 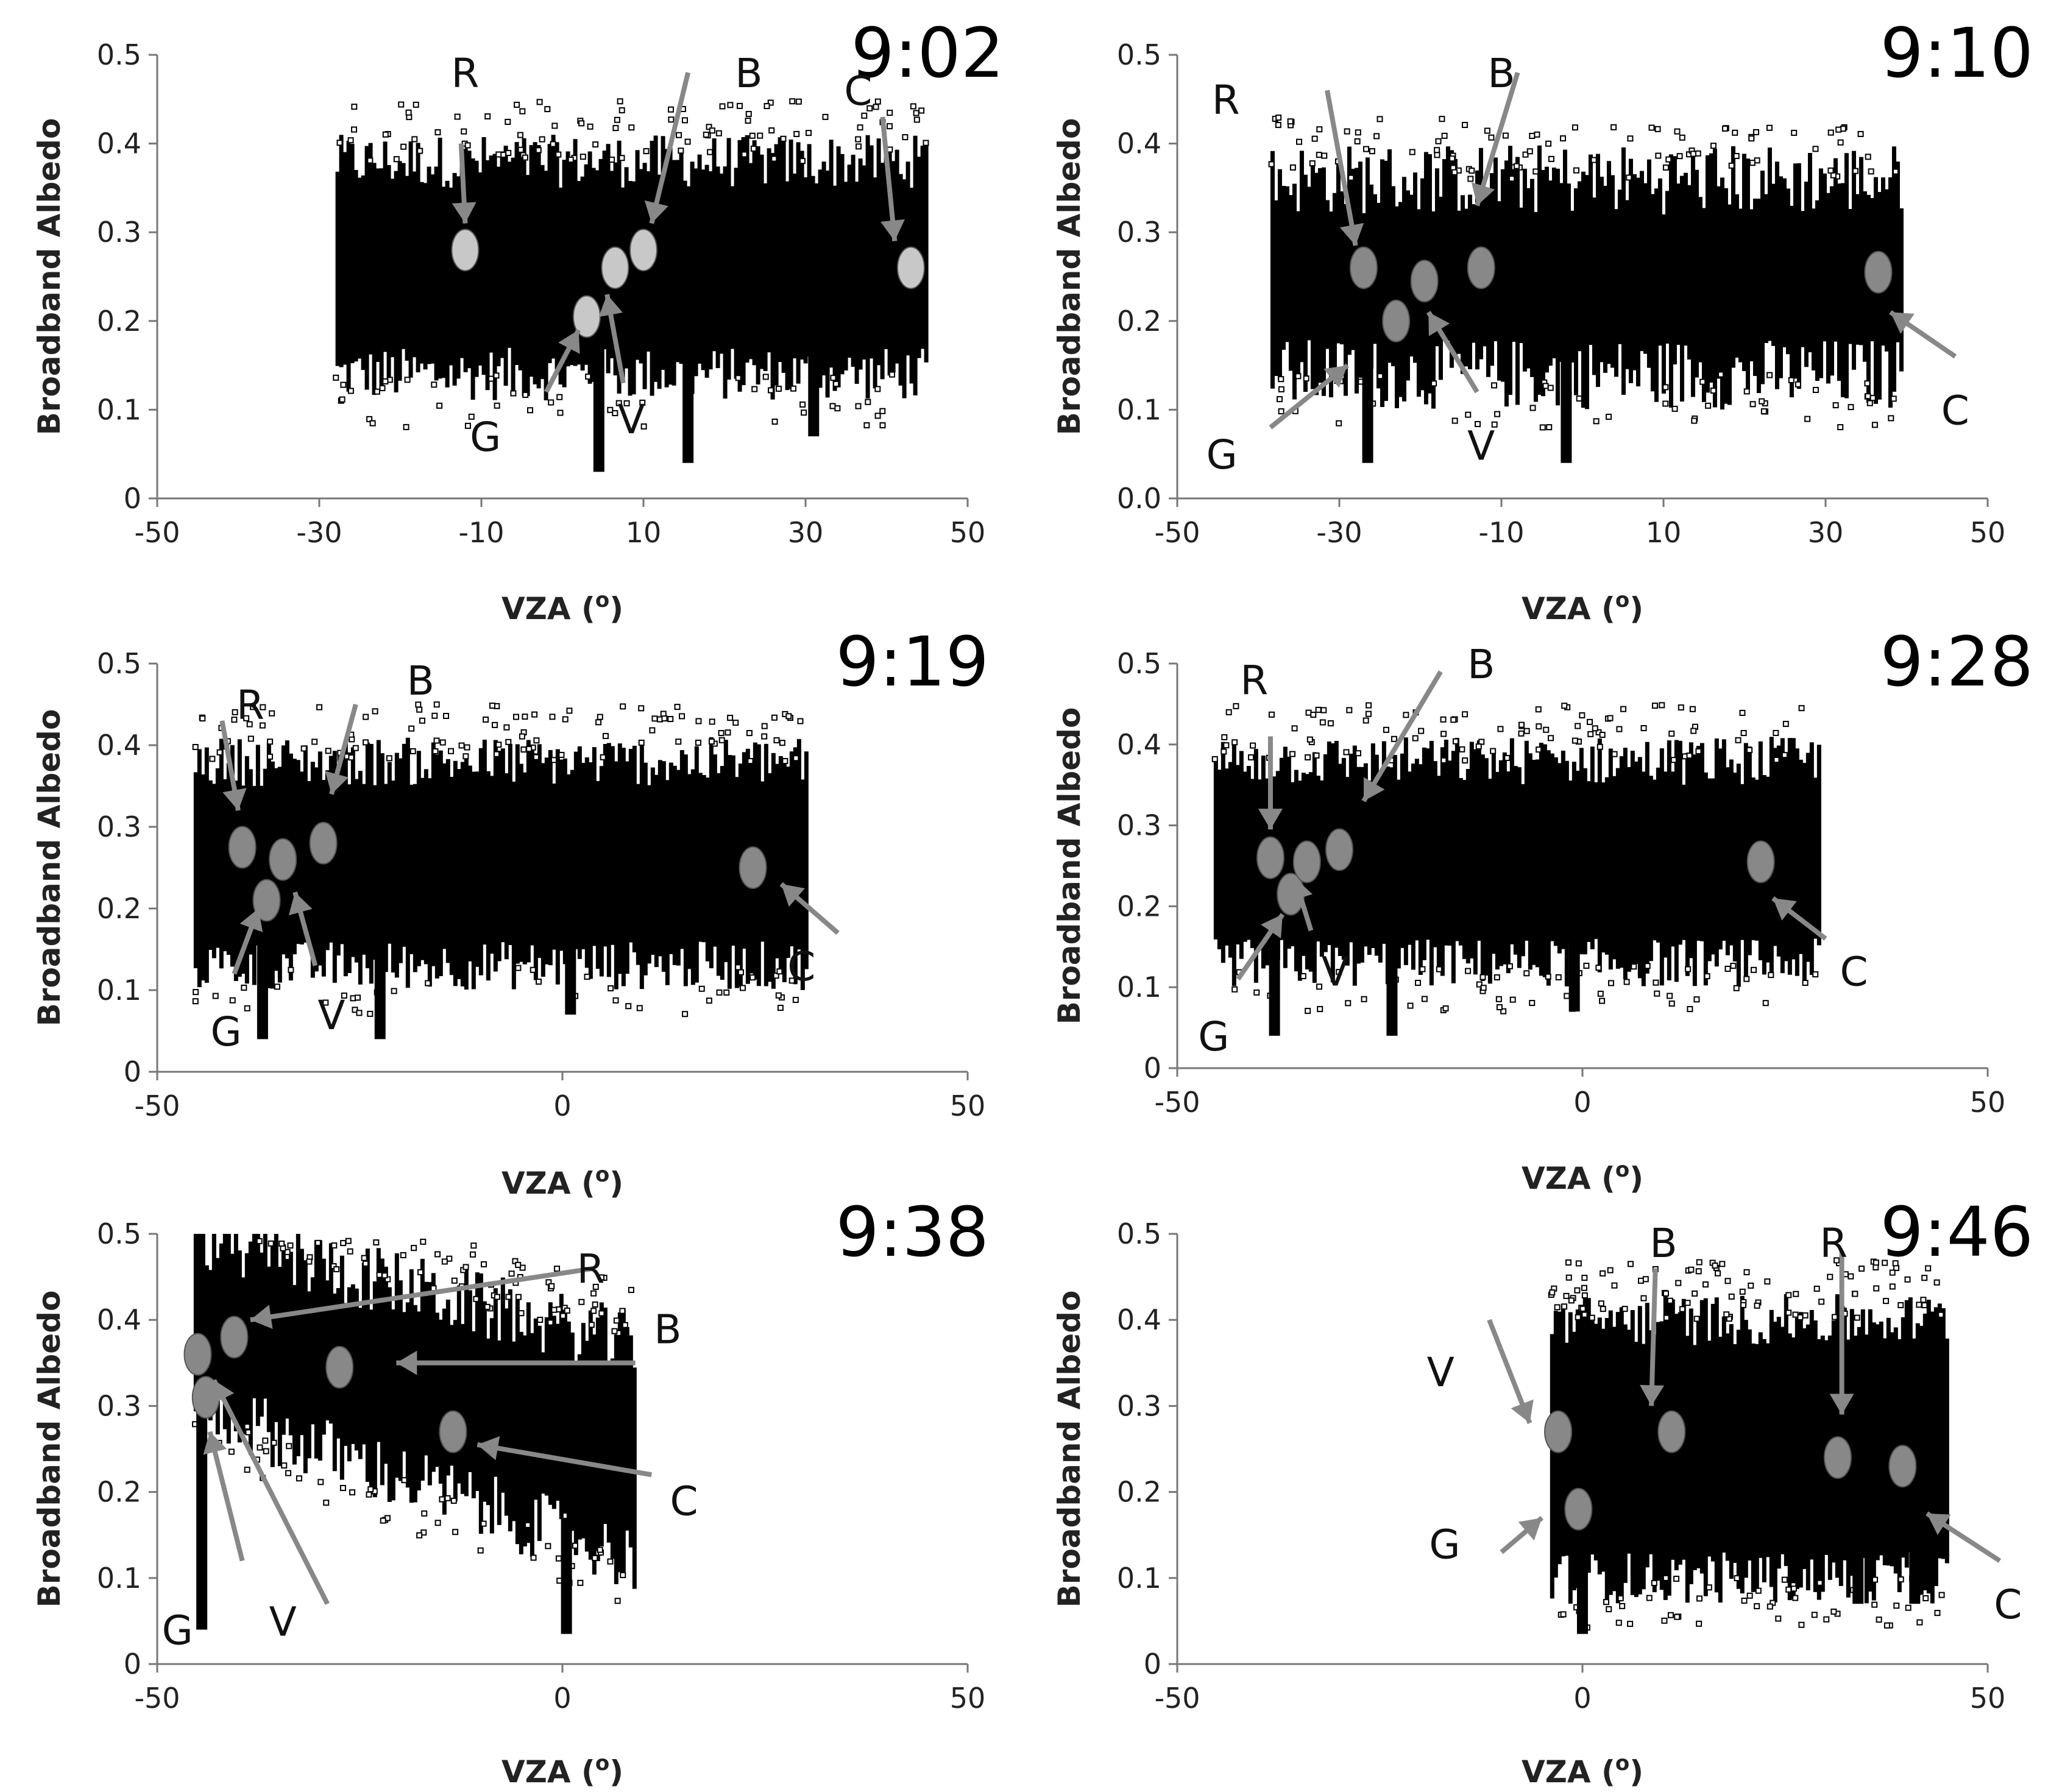 What do you see at coordinates (1826, 533) in the screenshot?
I see `x-tick-label: 30` at bounding box center [1826, 533].